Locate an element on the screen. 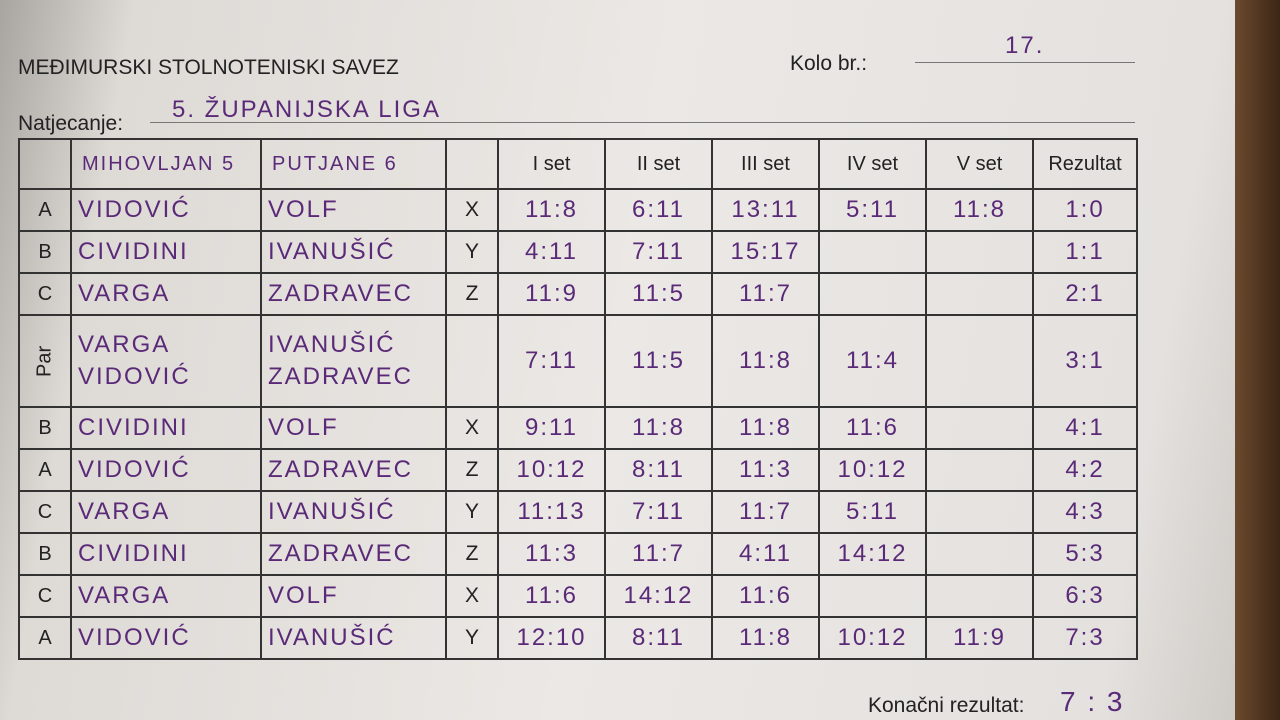  set-score: 15:17 is located at coordinates (765, 252).